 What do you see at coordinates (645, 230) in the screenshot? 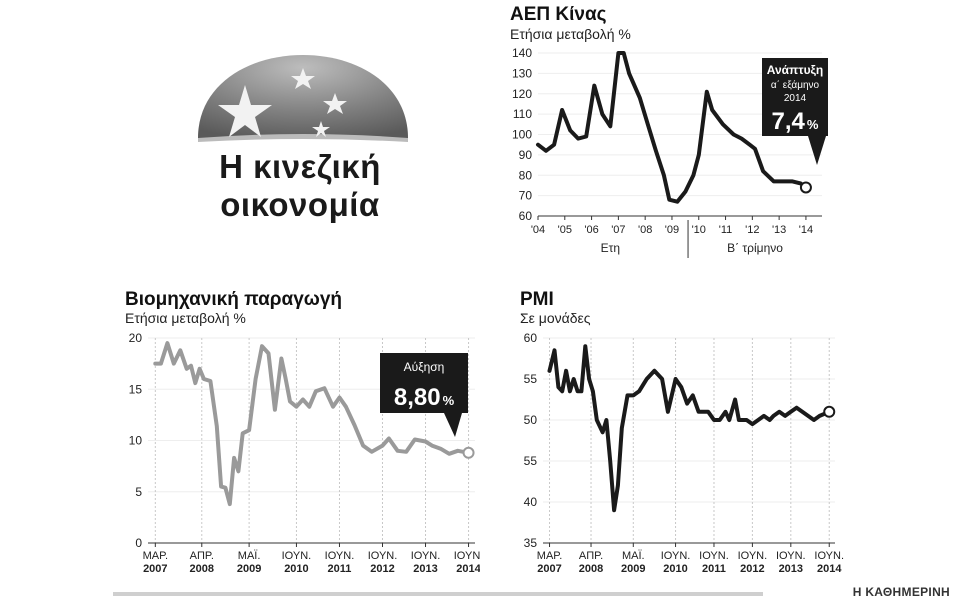
I see `x-tick-label: '08` at bounding box center [645, 230].